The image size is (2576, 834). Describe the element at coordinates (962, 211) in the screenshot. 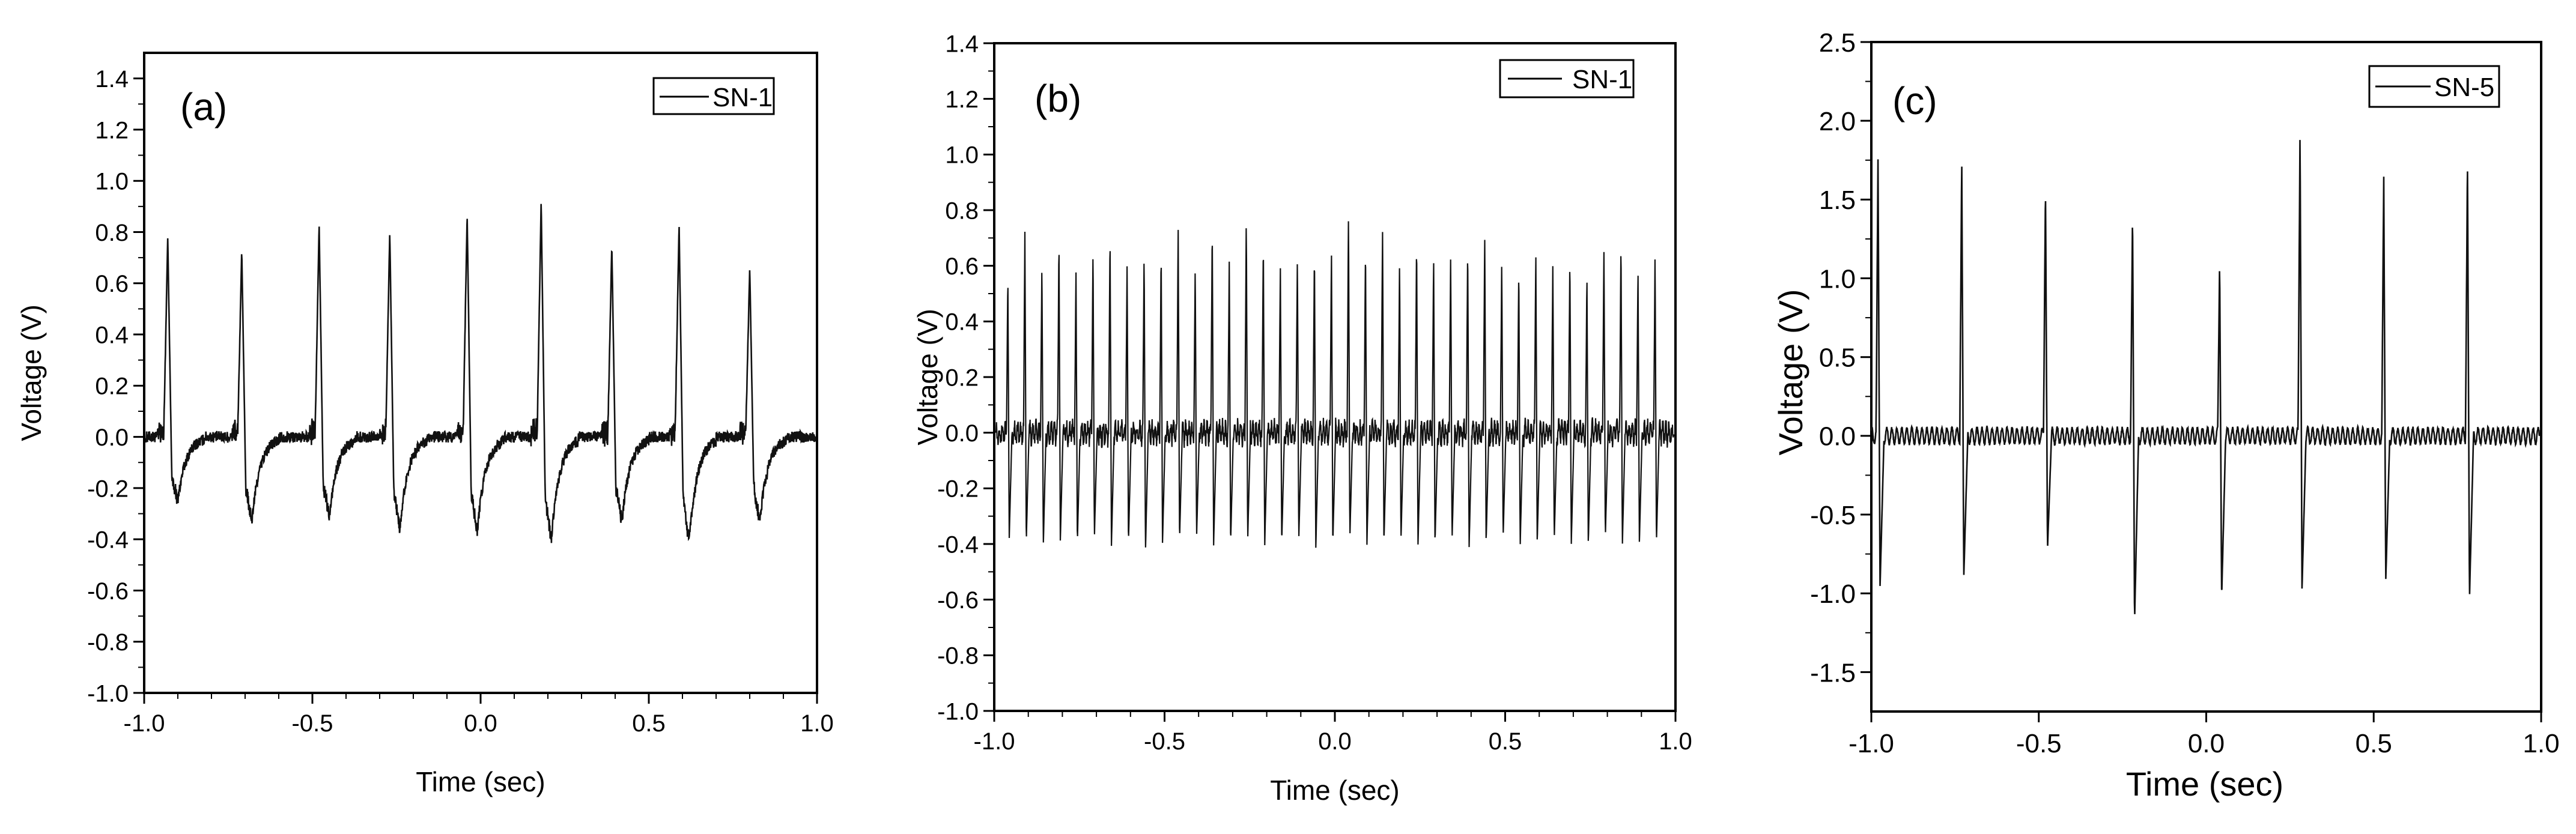

I see `y-tick-label-b: 0.8` at that location.